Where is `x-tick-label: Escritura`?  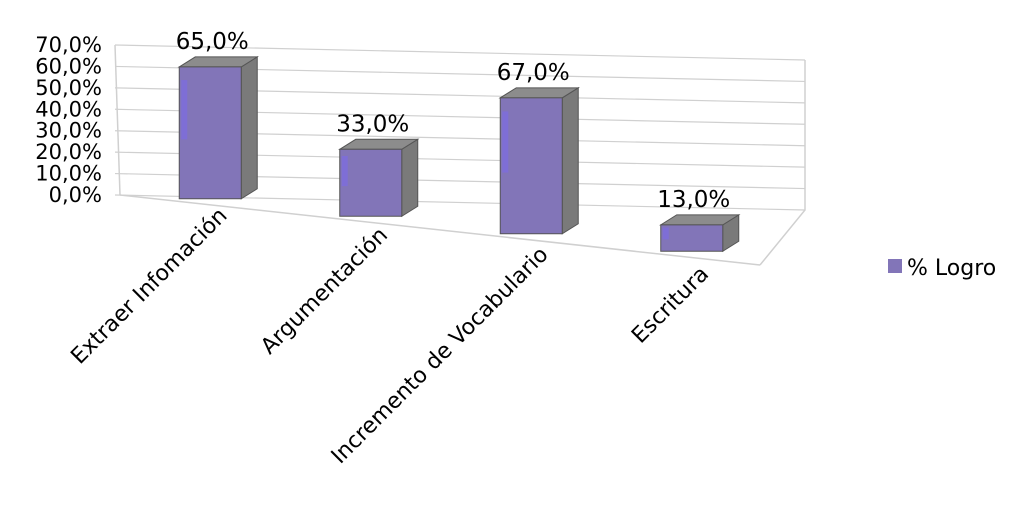
x-tick-label: Escritura is located at coordinates (670, 305).